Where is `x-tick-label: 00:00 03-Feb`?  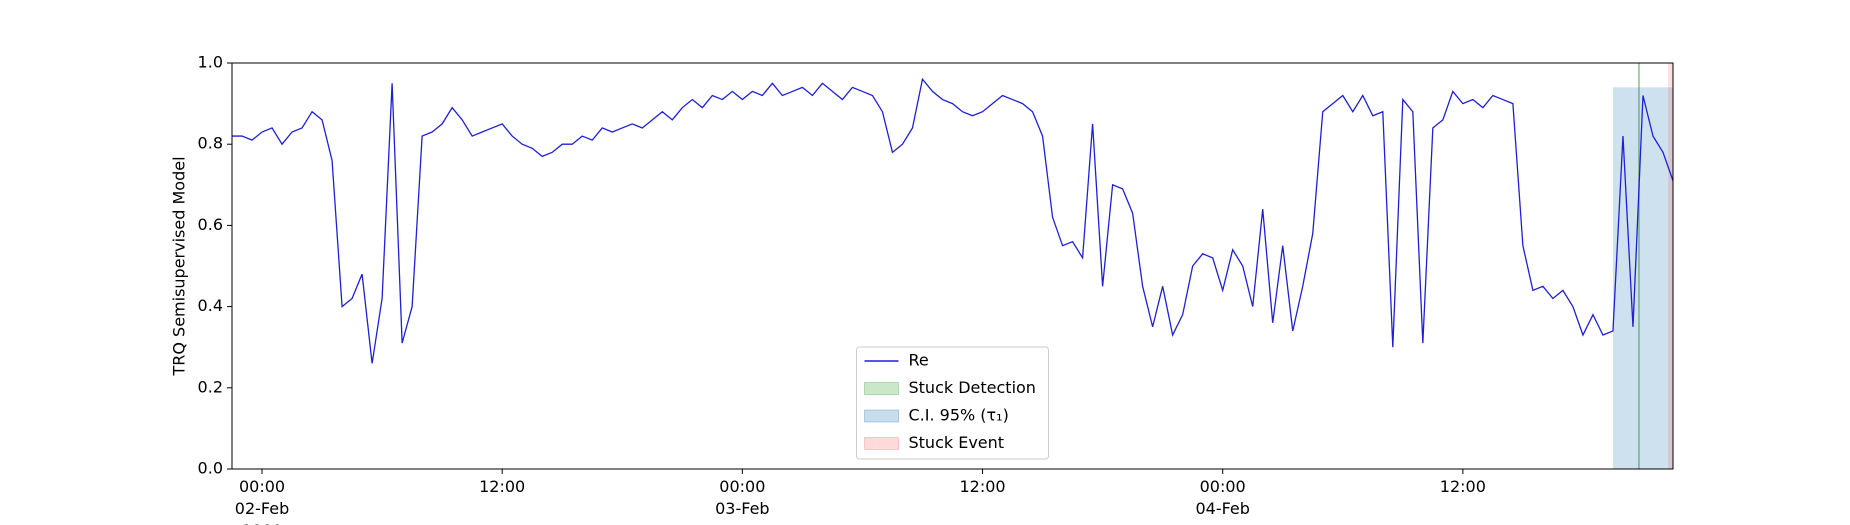 x-tick-label: 00:00 03-Feb is located at coordinates (742, 497).